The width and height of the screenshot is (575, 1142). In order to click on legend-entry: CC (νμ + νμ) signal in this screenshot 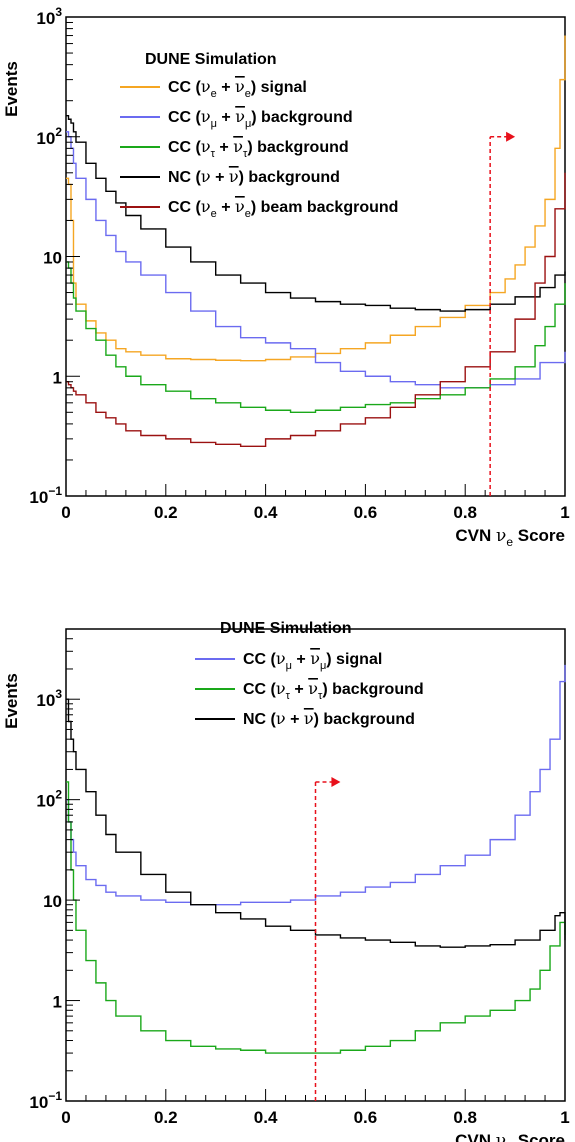, I will do `click(312, 660)`.